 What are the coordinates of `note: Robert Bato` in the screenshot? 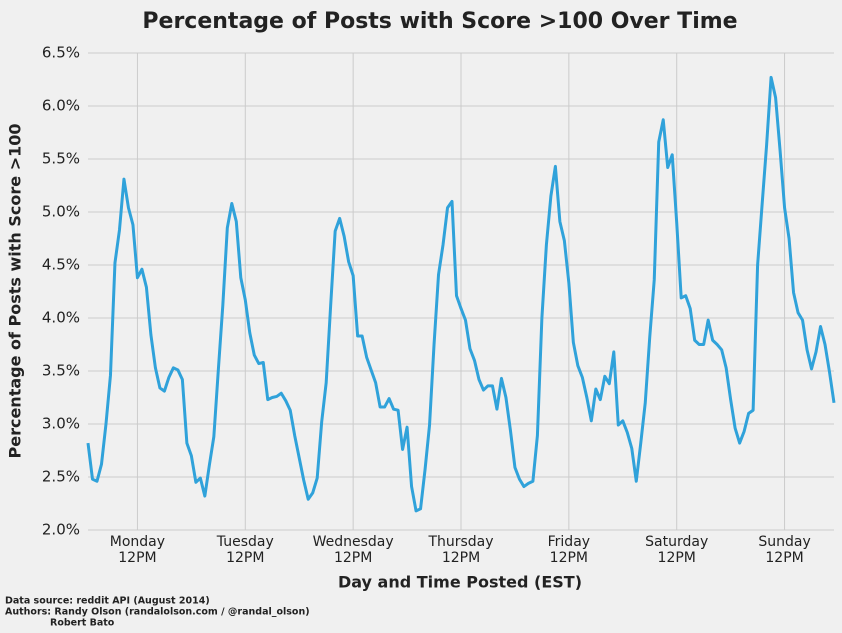 It's located at (82, 623).